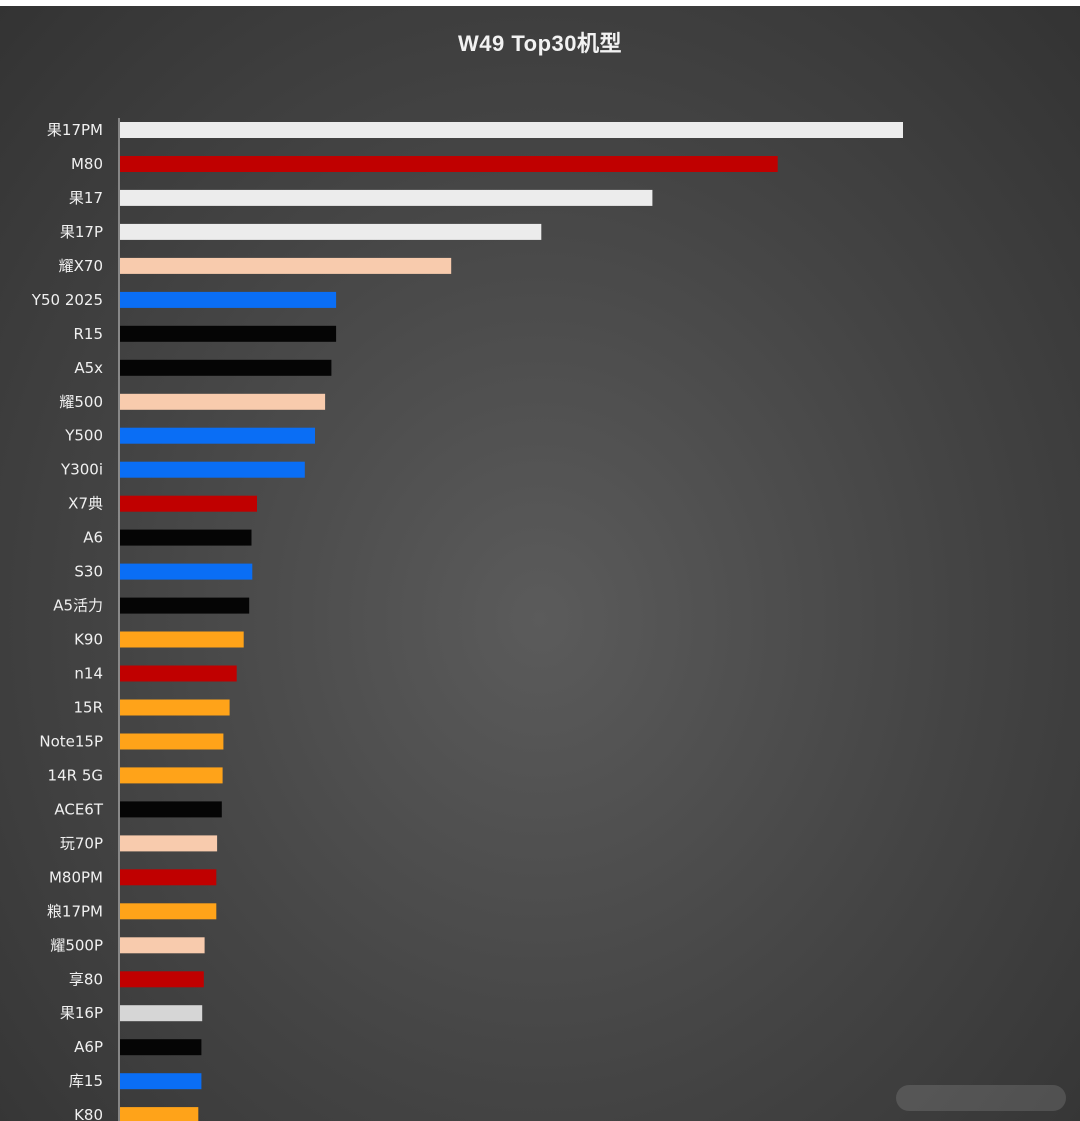  Describe the element at coordinates (81, 1013) in the screenshot. I see `category-label-27: 果16P` at that location.